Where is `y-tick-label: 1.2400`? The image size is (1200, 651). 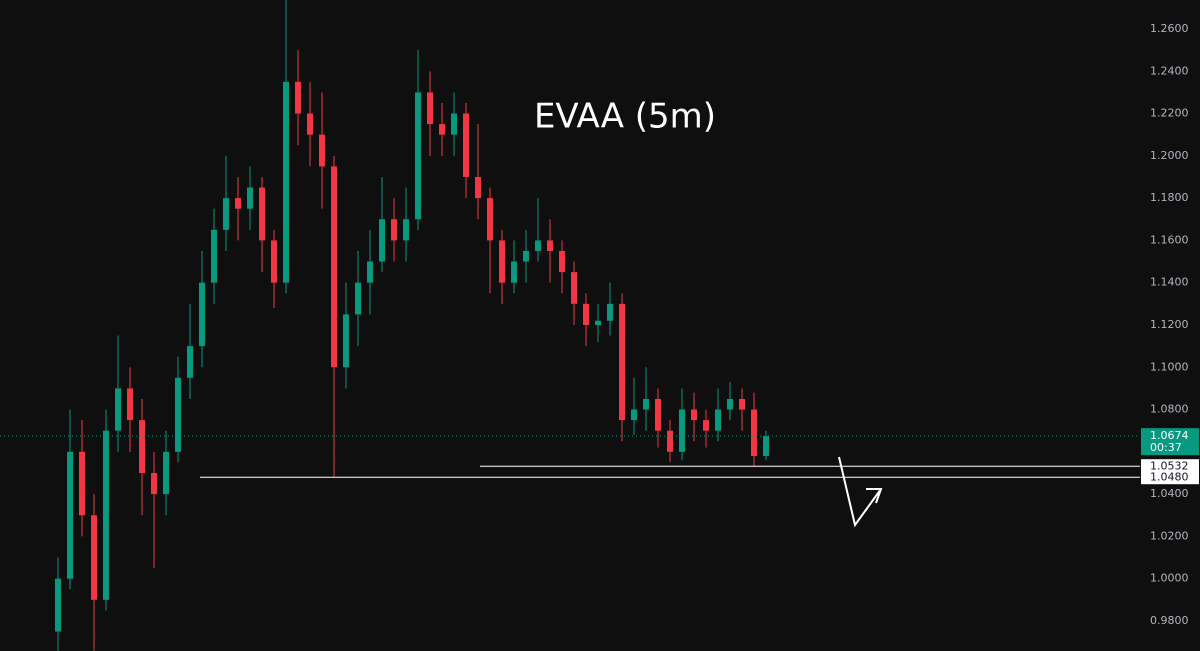 y-tick-label: 1.2400 is located at coordinates (1169, 70).